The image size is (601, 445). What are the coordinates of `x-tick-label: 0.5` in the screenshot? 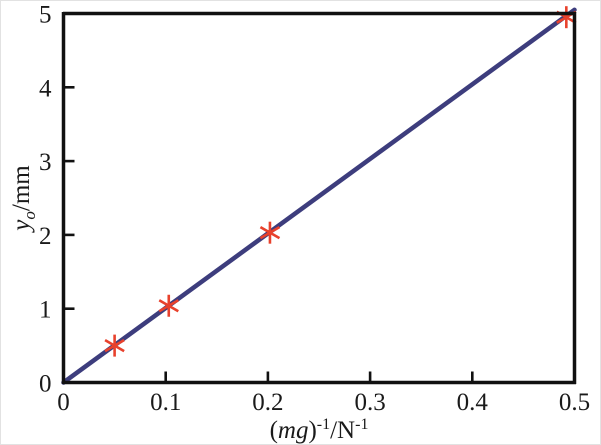 It's located at (574, 402).